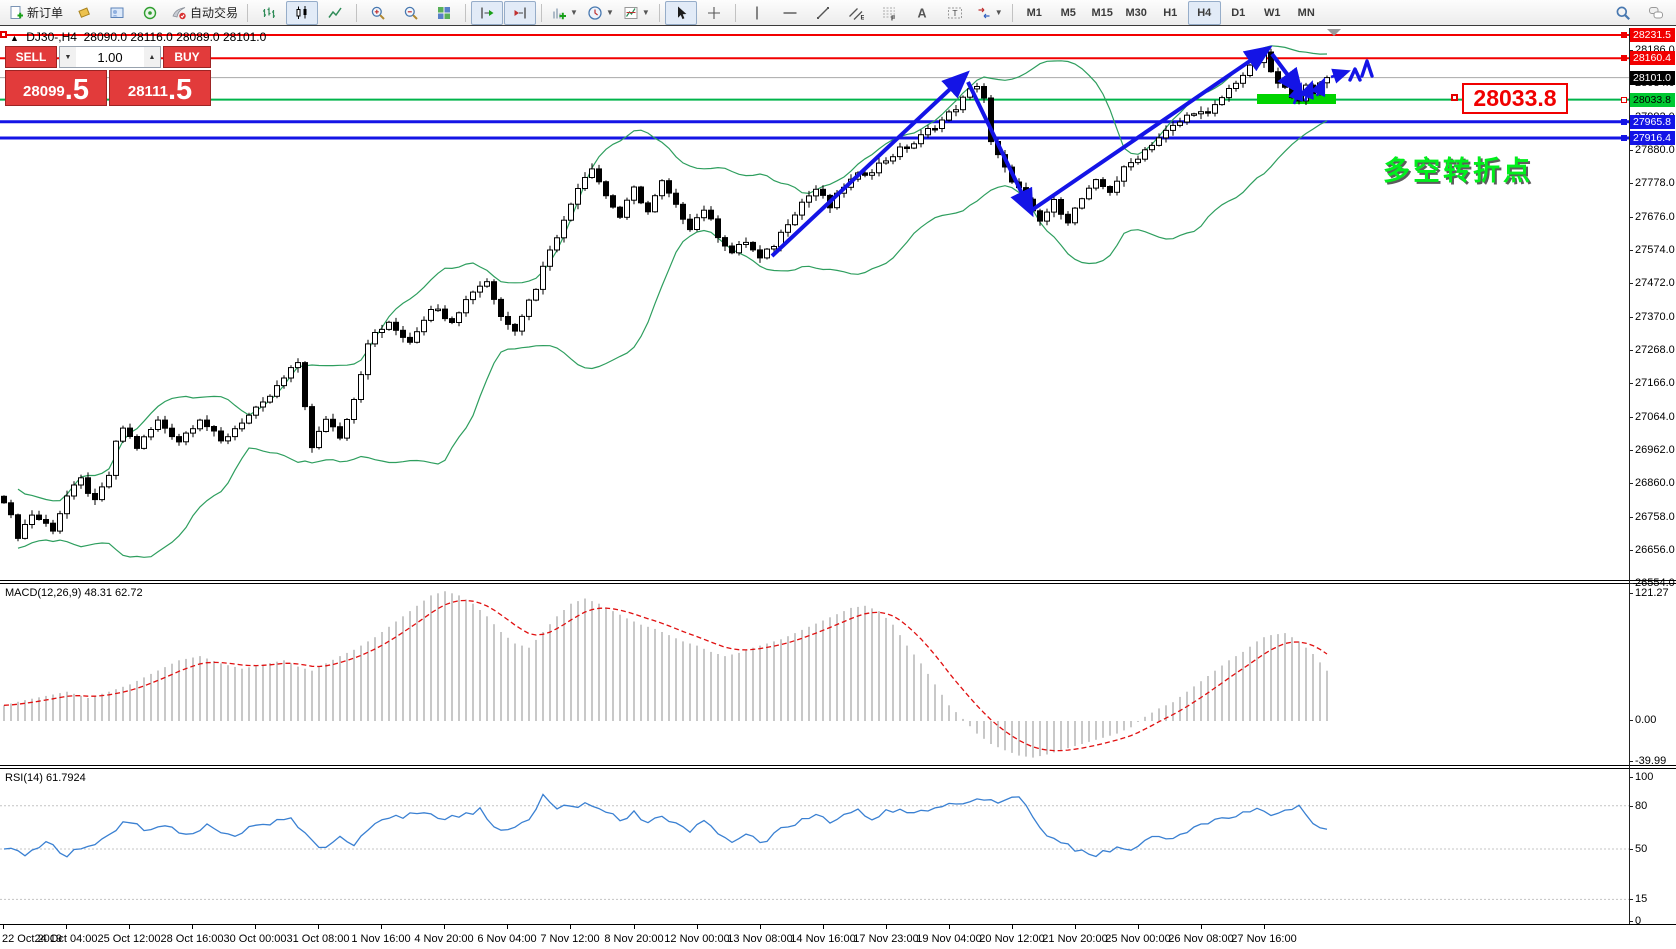  What do you see at coordinates (1655, 550) in the screenshot?
I see `price-axis-label: 26656.0` at bounding box center [1655, 550].